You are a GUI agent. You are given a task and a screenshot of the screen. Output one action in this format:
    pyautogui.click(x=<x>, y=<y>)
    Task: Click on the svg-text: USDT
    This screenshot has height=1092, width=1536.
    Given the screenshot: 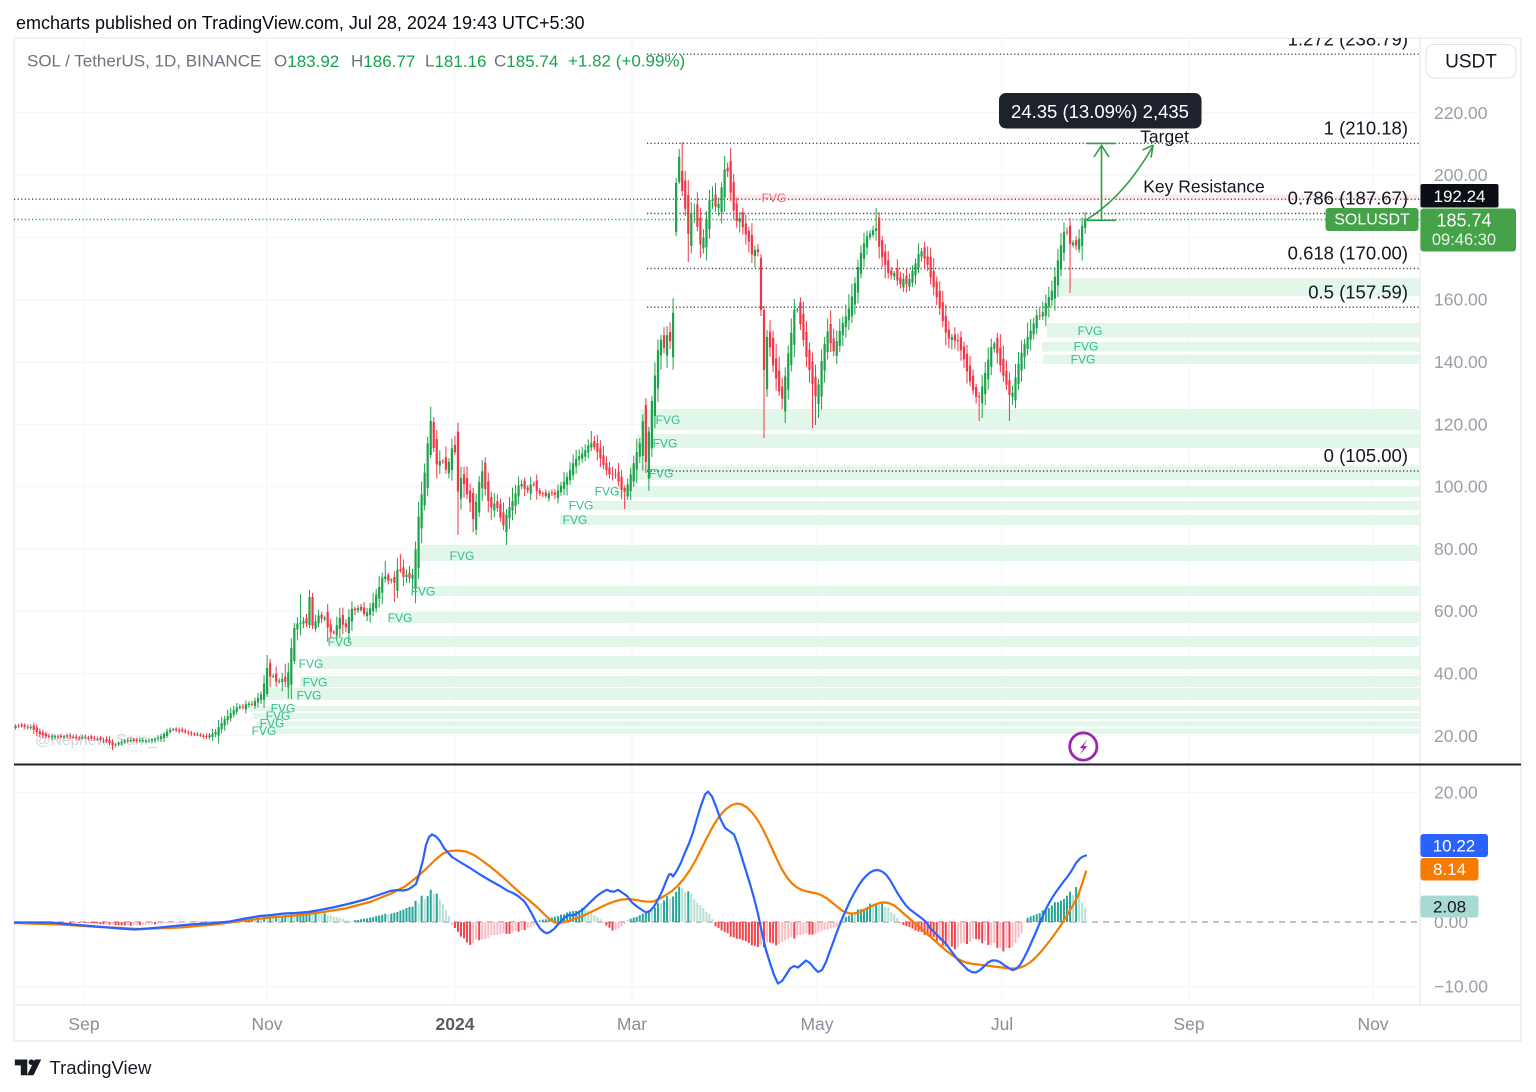 What is the action you would take?
    pyautogui.click(x=1471, y=62)
    